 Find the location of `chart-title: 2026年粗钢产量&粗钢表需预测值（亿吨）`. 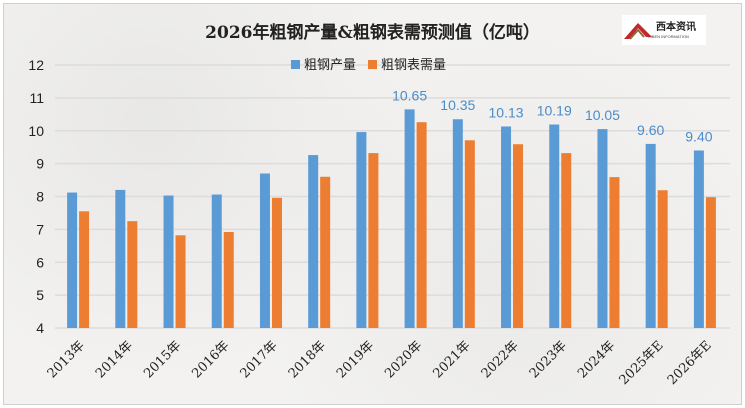

chart-title: 2026年粗钢产量&粗钢表需预测值（亿吨） is located at coordinates (372, 33).